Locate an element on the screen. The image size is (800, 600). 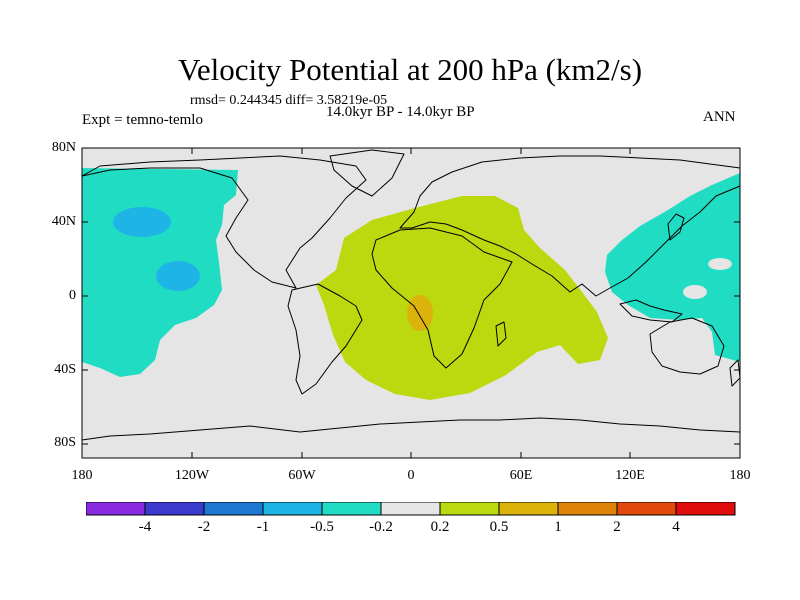
x-tick-label: 60W is located at coordinates (302, 475).